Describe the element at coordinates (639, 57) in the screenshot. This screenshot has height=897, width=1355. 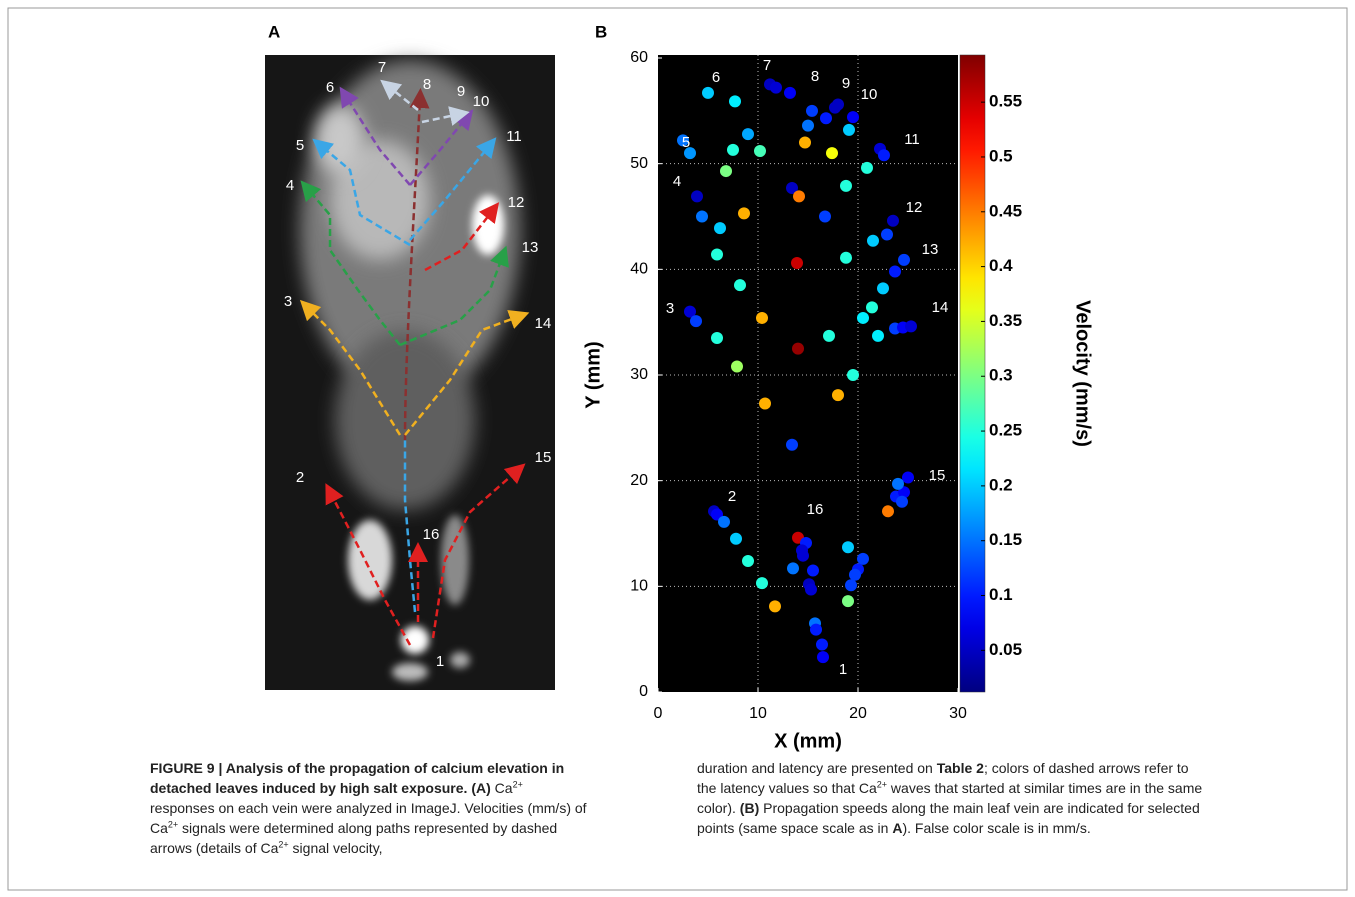
I see `y-tick-label: 60` at that location.